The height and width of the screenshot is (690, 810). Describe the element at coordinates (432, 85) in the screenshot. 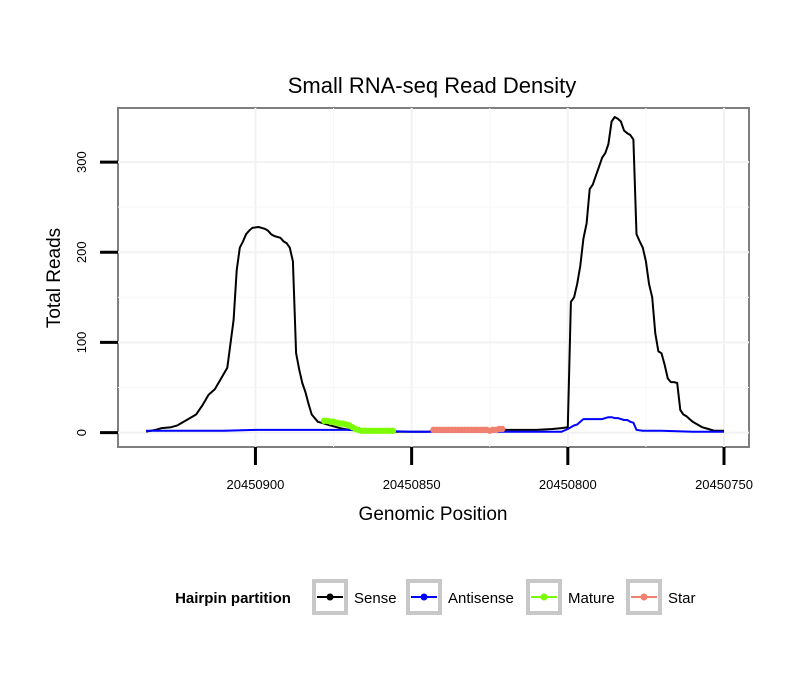

I see `chart-title: Small RNA-seq Read Density` at that location.